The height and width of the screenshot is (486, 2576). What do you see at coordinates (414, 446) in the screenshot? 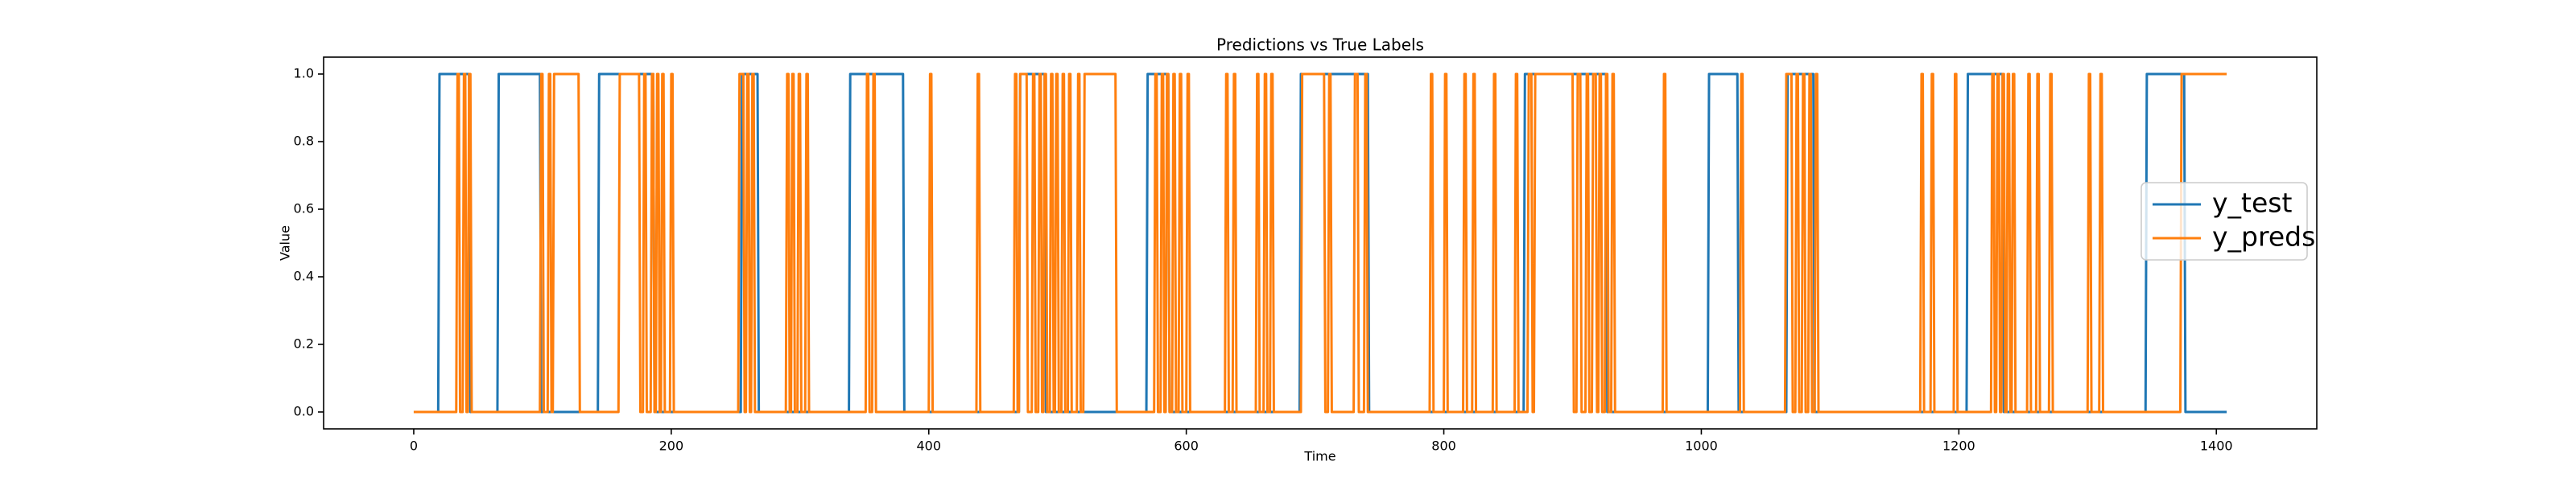
I see `x-tick-label: 0` at bounding box center [414, 446].